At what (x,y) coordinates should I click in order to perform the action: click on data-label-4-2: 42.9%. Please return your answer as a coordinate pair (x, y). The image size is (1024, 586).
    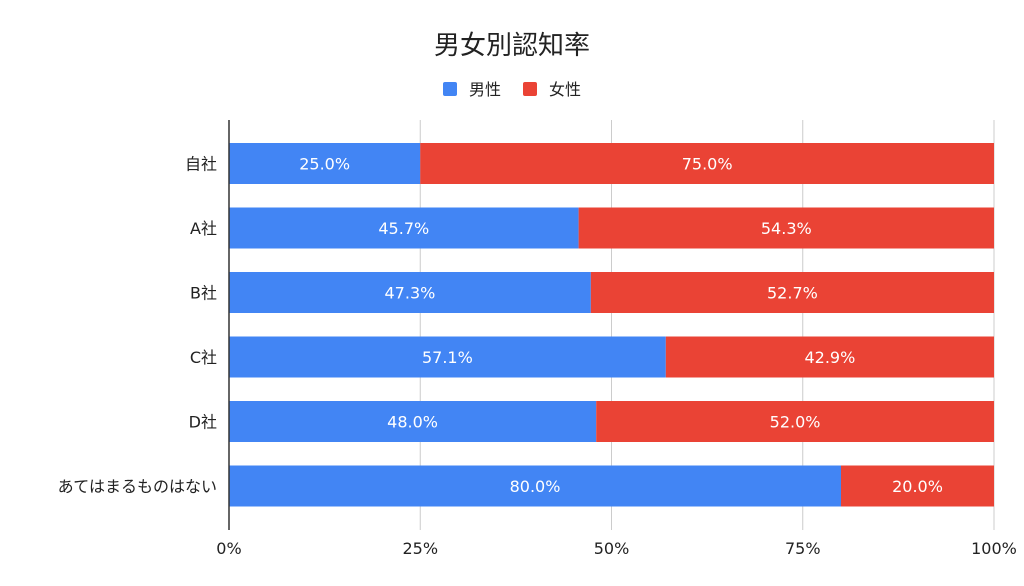
    Looking at the image, I should click on (829, 357).